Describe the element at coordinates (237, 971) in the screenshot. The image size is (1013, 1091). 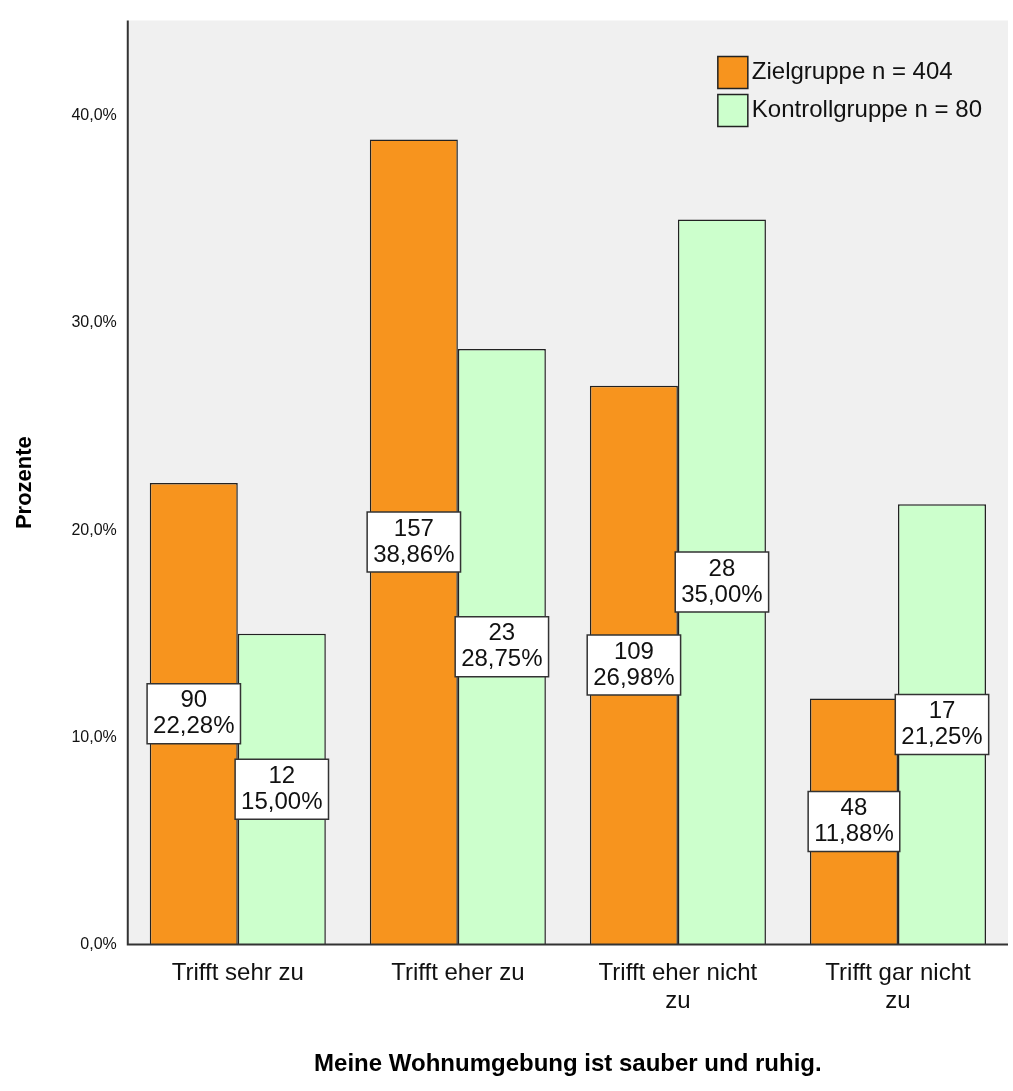
I see `x-tick-label: Trifft sehr zu` at that location.